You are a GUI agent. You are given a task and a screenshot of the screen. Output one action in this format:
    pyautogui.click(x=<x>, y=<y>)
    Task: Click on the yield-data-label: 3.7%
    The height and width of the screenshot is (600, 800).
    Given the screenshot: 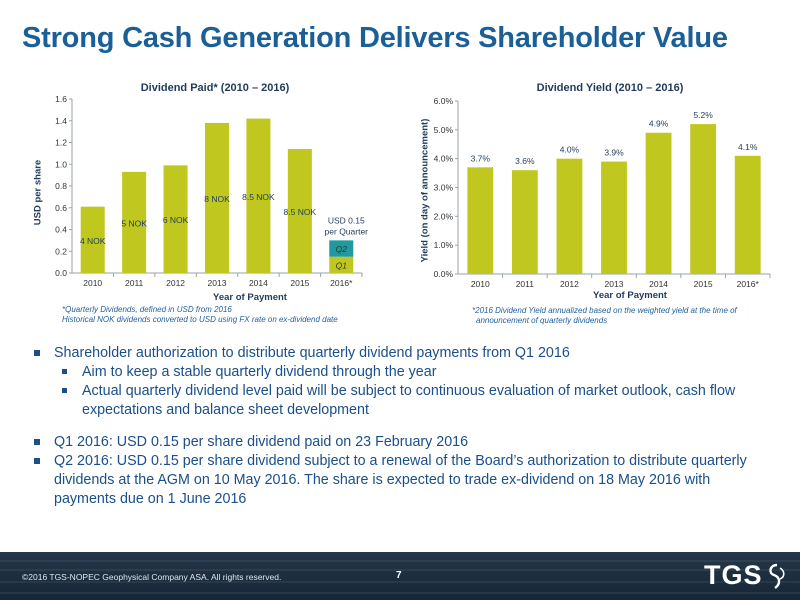 What is the action you would take?
    pyautogui.click(x=481, y=158)
    